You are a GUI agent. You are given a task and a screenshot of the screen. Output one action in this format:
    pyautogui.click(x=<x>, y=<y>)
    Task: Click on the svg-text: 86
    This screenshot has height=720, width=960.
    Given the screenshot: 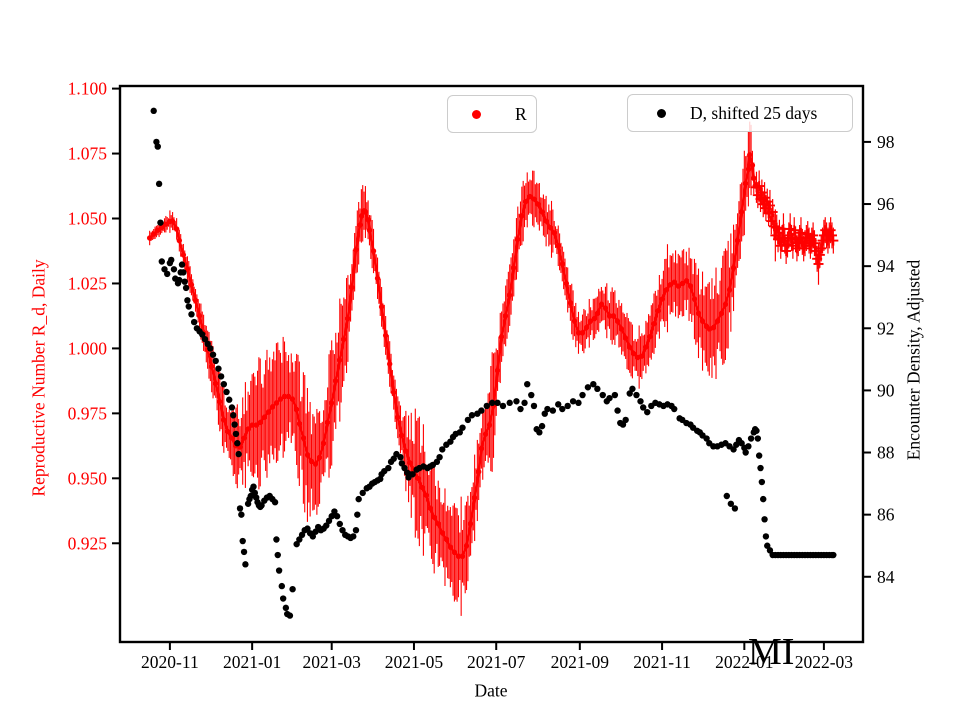 What is the action you would take?
    pyautogui.click(x=886, y=515)
    